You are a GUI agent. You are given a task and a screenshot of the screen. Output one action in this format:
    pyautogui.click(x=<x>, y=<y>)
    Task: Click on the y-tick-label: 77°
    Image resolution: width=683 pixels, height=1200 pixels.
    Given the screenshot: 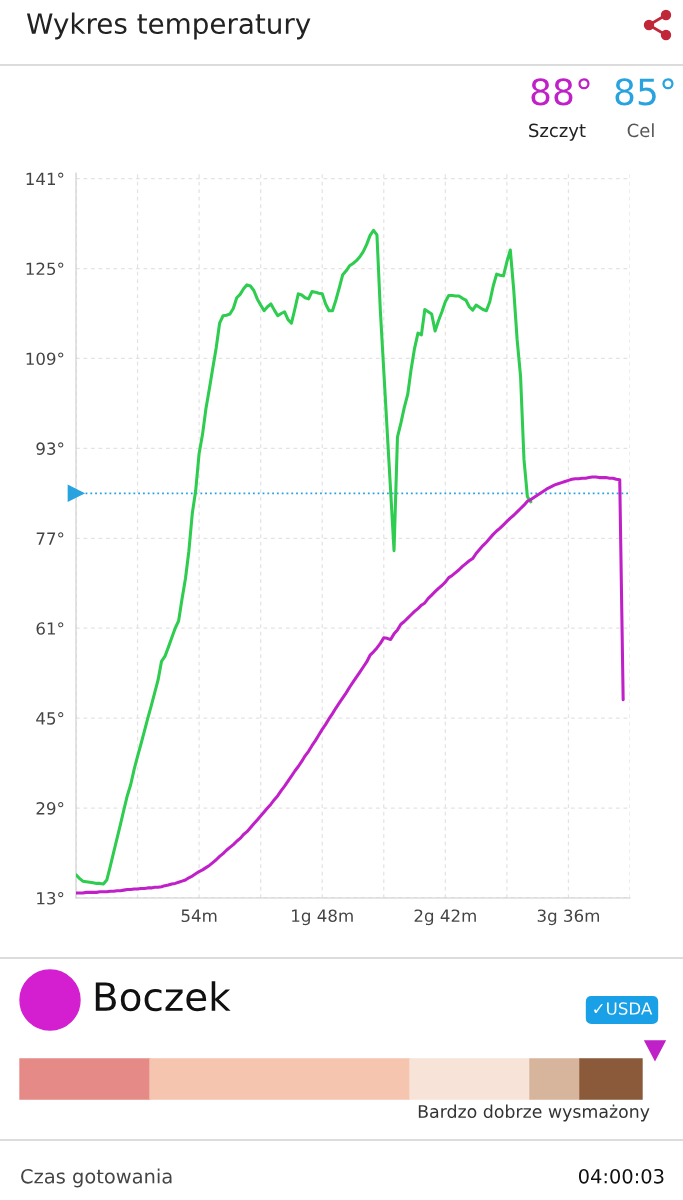 What is the action you would take?
    pyautogui.click(x=50, y=538)
    